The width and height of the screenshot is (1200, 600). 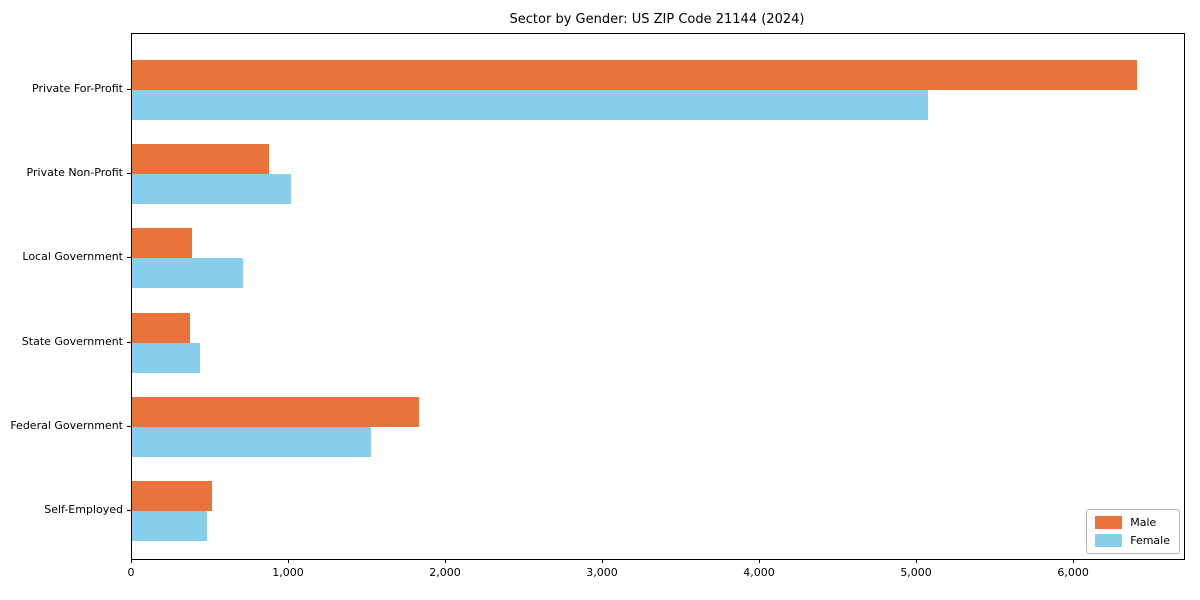 What do you see at coordinates (916, 572) in the screenshot?
I see `x-tick-label: 5,000` at bounding box center [916, 572].